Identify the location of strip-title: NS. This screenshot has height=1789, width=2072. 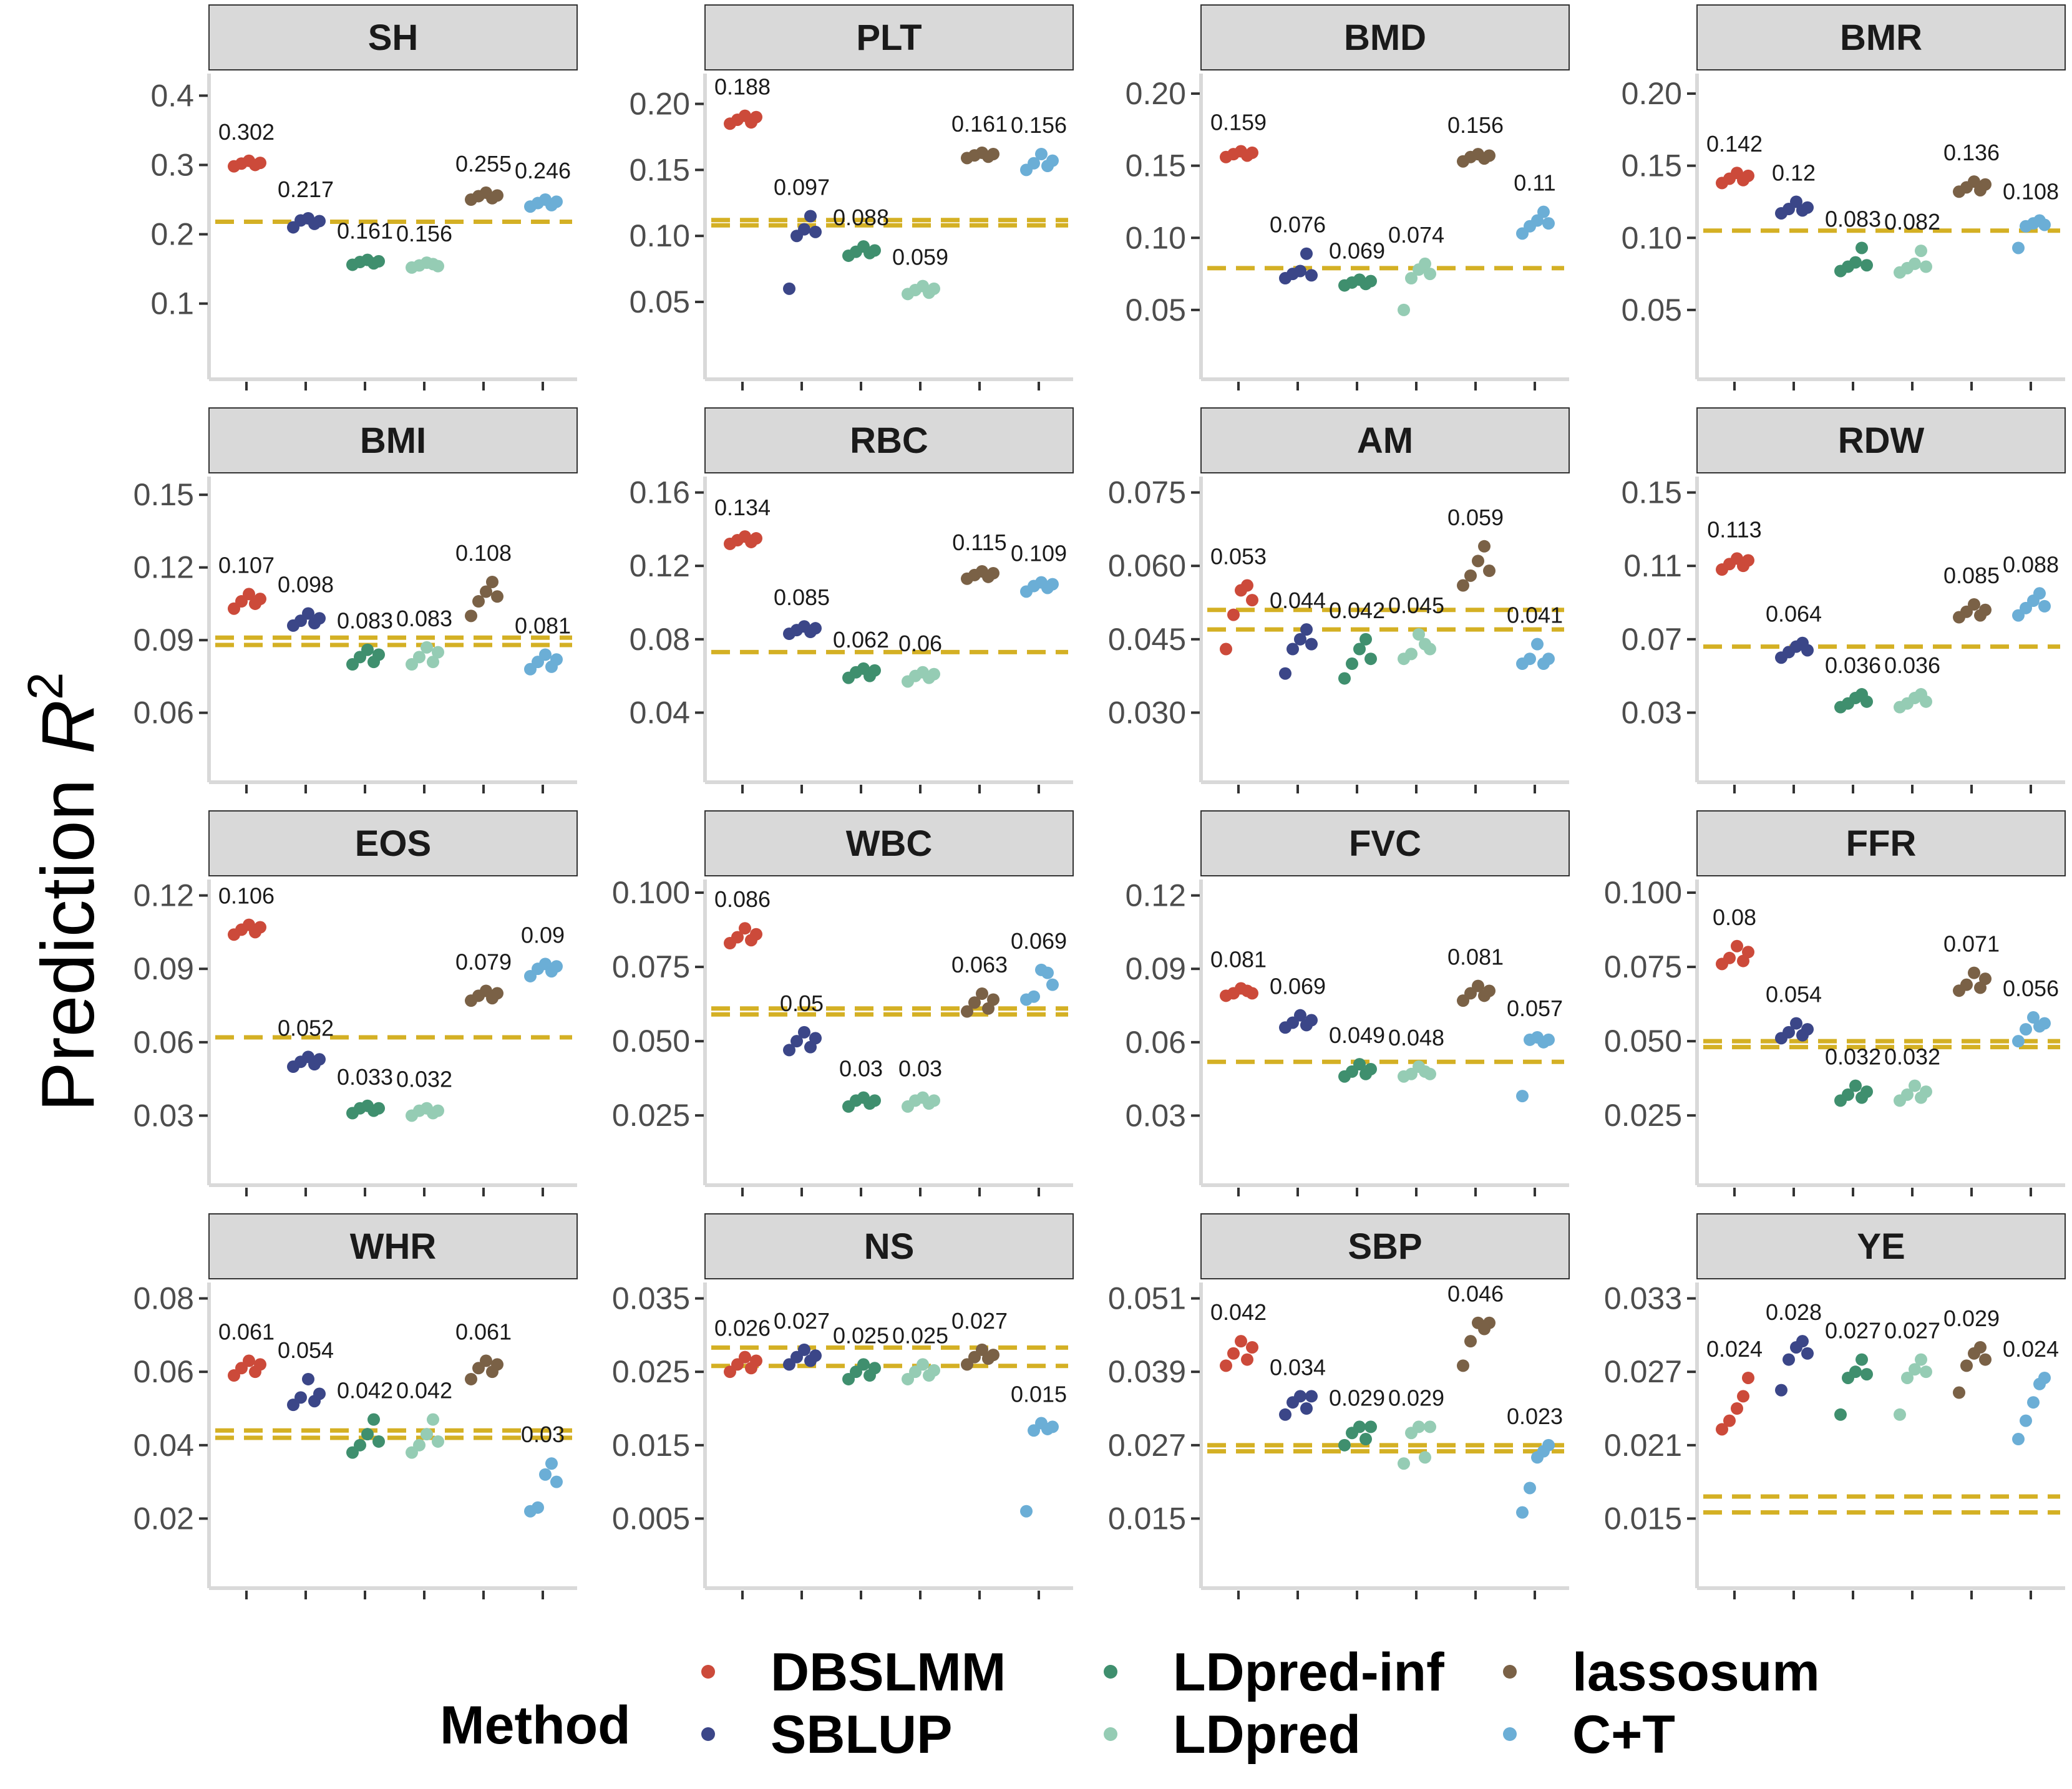
(889, 1246).